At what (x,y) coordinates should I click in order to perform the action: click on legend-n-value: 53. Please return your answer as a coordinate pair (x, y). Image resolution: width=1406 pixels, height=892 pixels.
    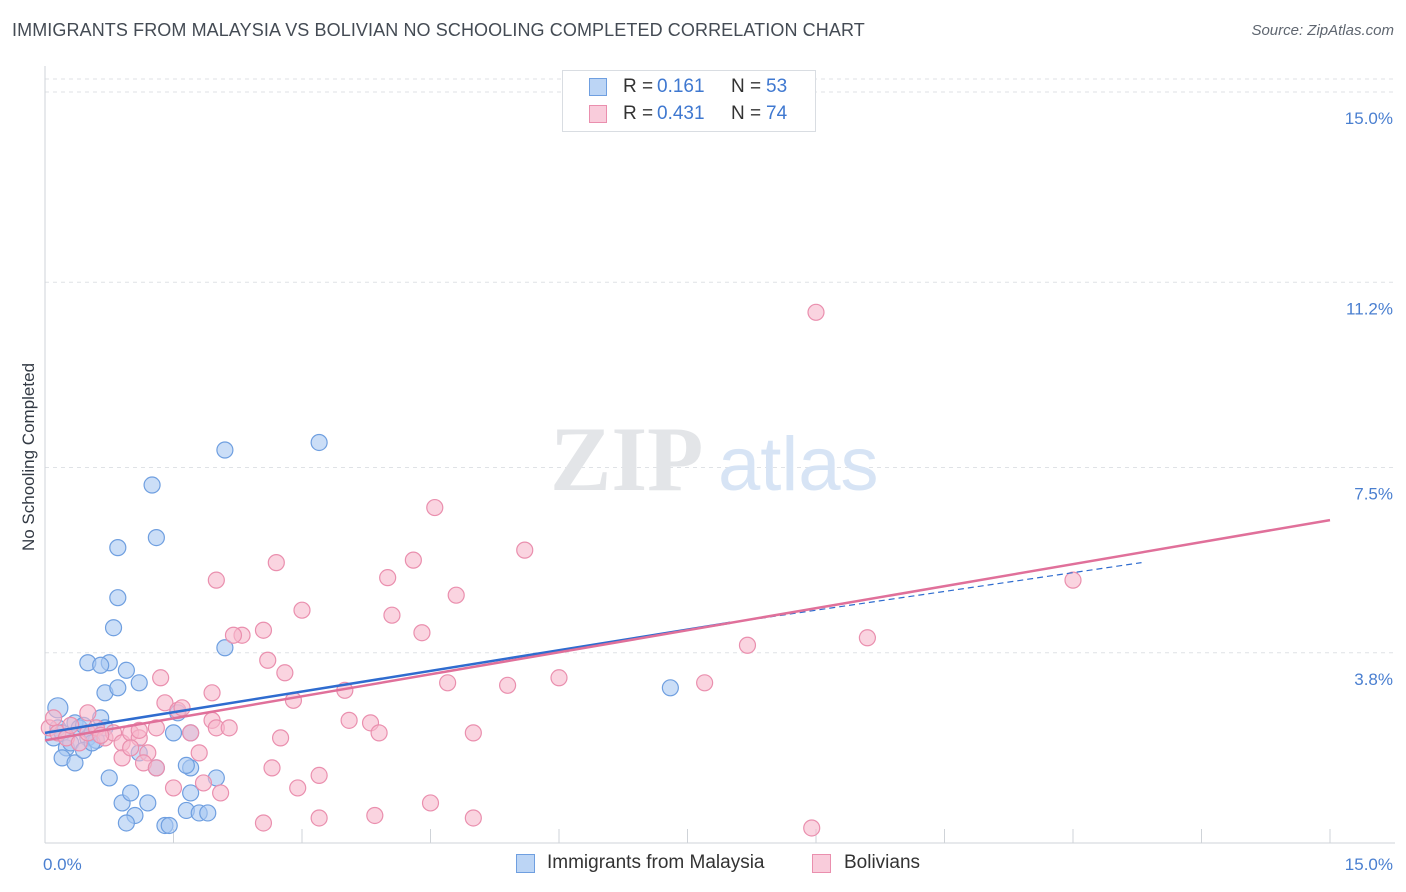
    Looking at the image, I should click on (777, 86).